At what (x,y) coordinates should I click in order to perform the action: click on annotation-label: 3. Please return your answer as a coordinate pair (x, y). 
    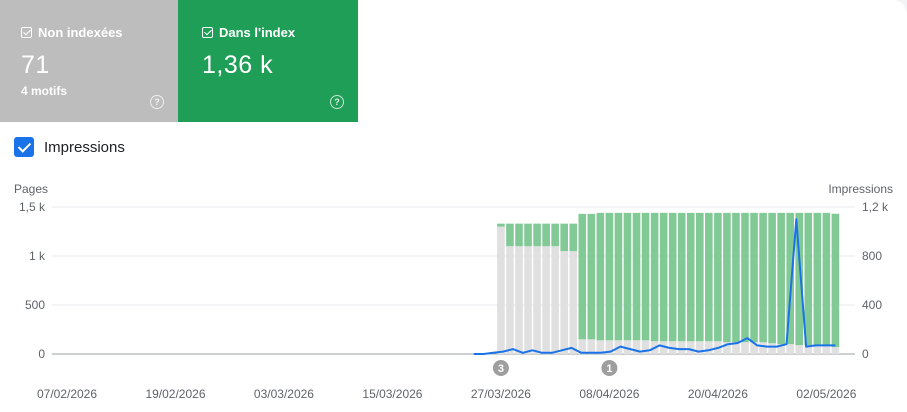
    Looking at the image, I should click on (501, 369).